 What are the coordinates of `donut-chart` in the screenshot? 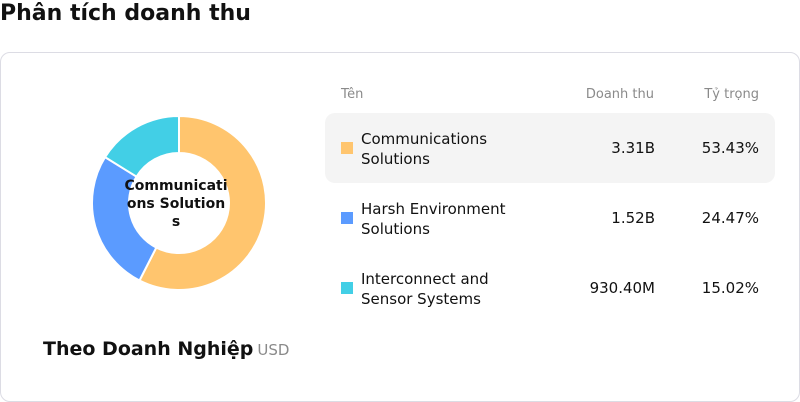 It's located at (179, 202).